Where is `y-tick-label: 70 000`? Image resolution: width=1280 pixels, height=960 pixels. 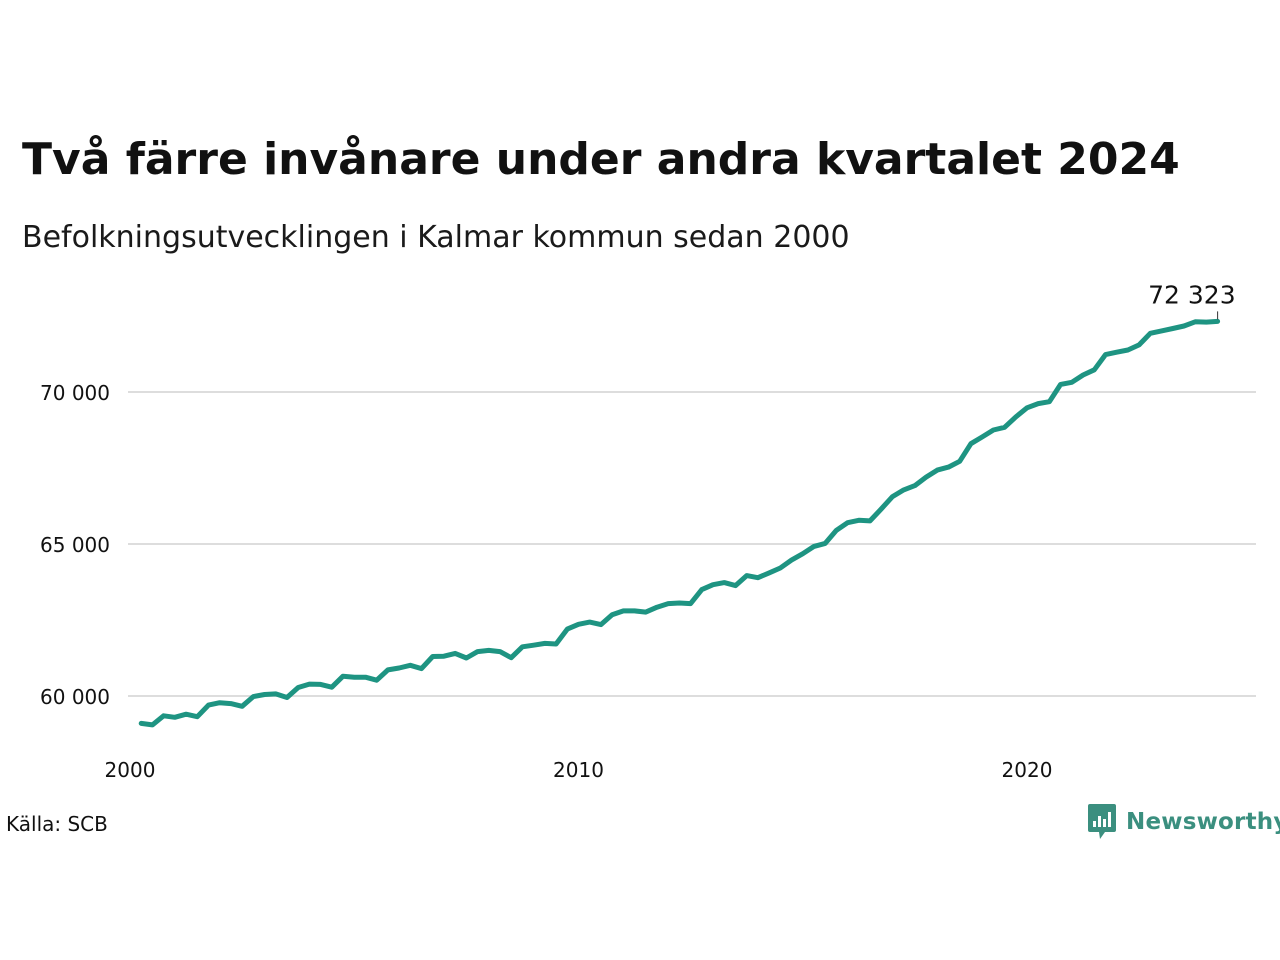
y-tick-label: 70 000 is located at coordinates (75, 393).